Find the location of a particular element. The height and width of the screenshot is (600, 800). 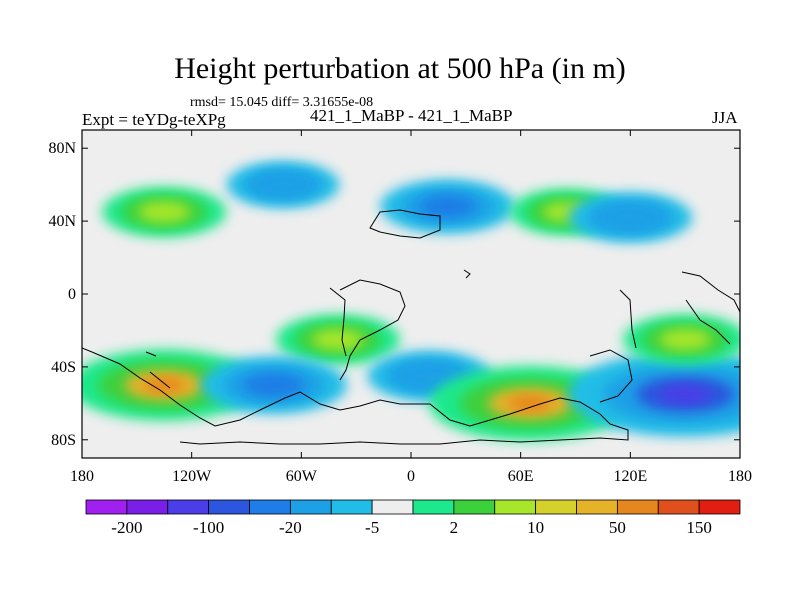

x-tick-label: 60E is located at coordinates (521, 476).